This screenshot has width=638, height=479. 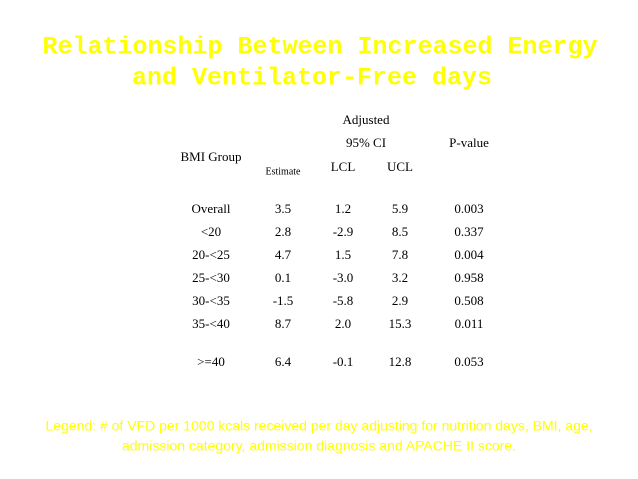 I want to click on table-cell: Overall, so click(x=211, y=208).